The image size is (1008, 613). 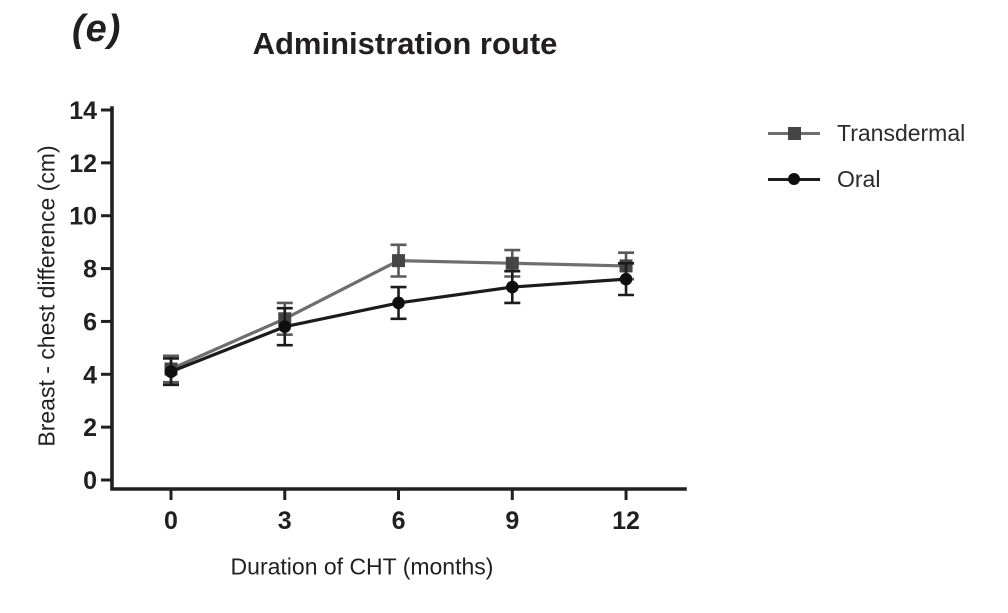 What do you see at coordinates (90, 375) in the screenshot?
I see `y-tick-label: 4` at bounding box center [90, 375].